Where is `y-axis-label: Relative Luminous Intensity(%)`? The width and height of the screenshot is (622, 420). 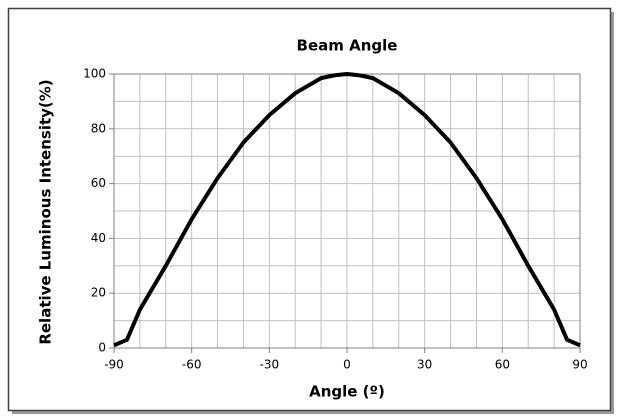 y-axis-label: Relative Luminous Intensity(%) is located at coordinates (46, 211).